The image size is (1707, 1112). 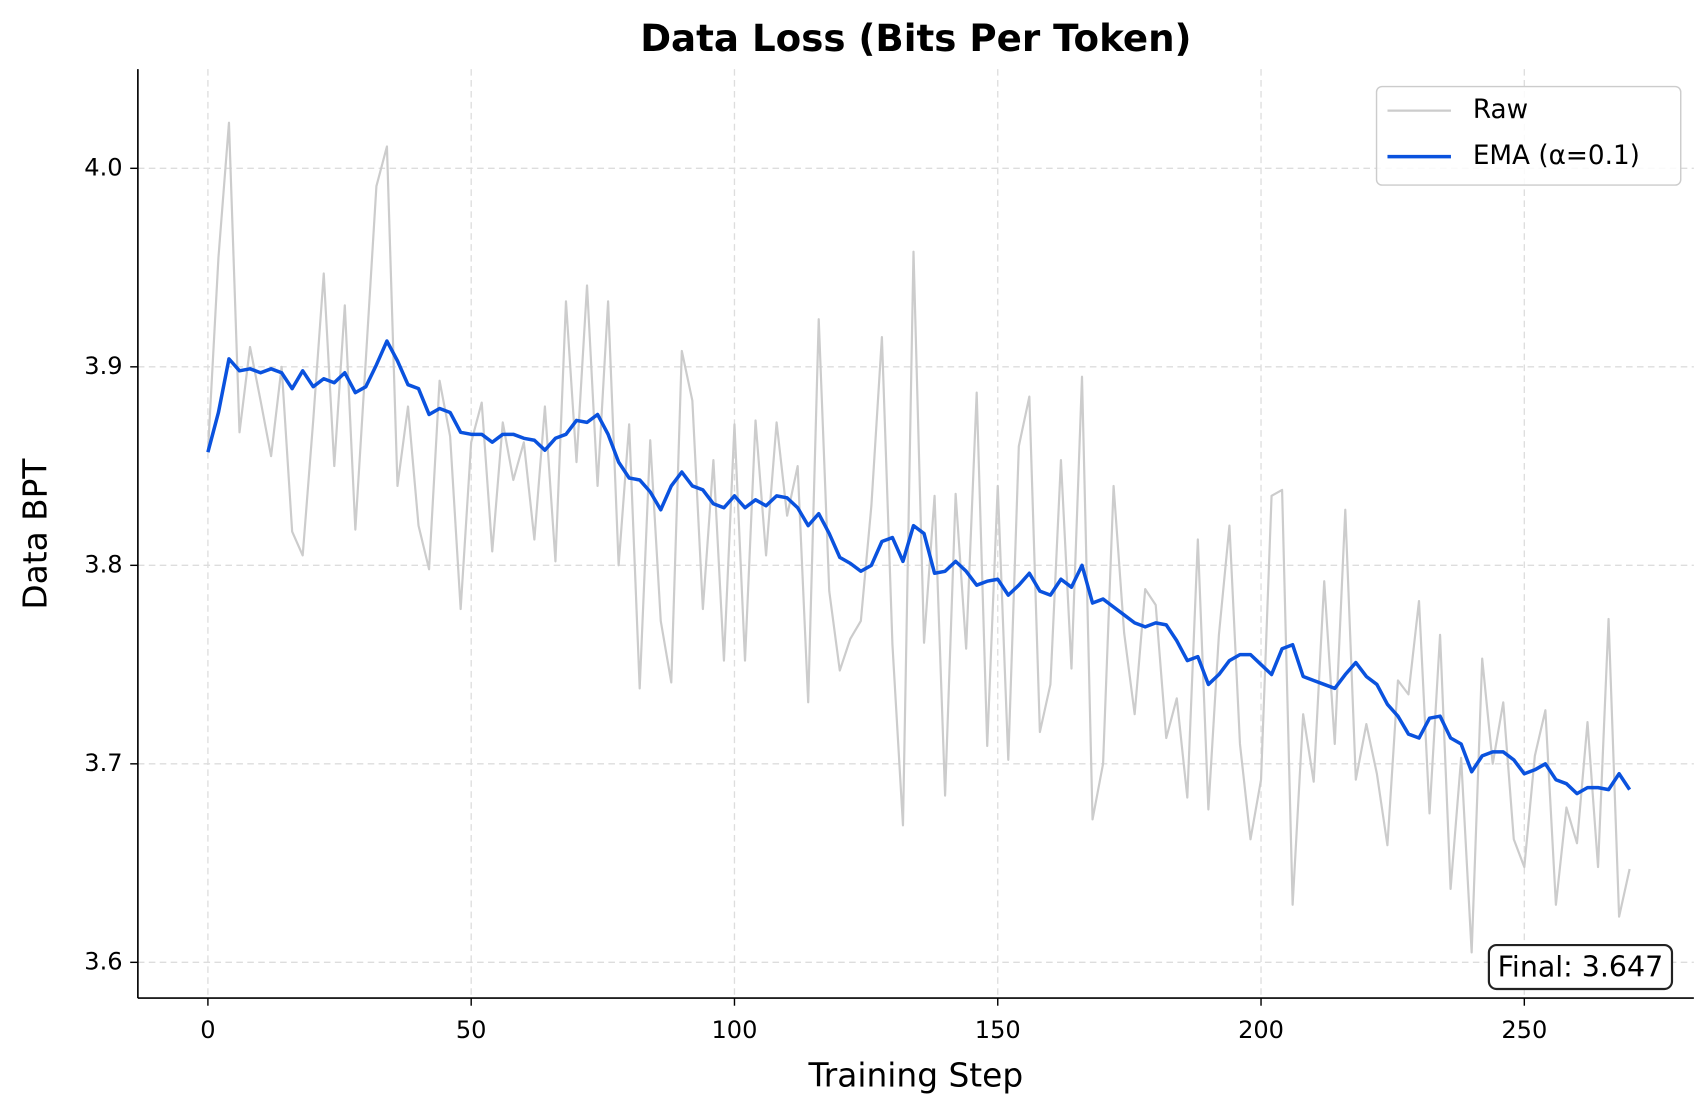 I want to click on x-tick-label: 100, so click(x=735, y=1030).